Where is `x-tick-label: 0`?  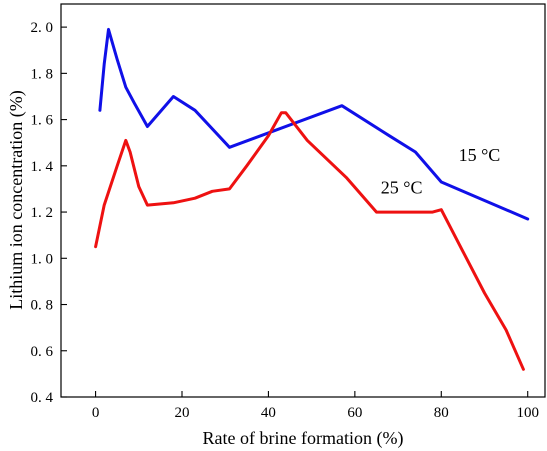 x-tick-label: 0 is located at coordinates (96, 413).